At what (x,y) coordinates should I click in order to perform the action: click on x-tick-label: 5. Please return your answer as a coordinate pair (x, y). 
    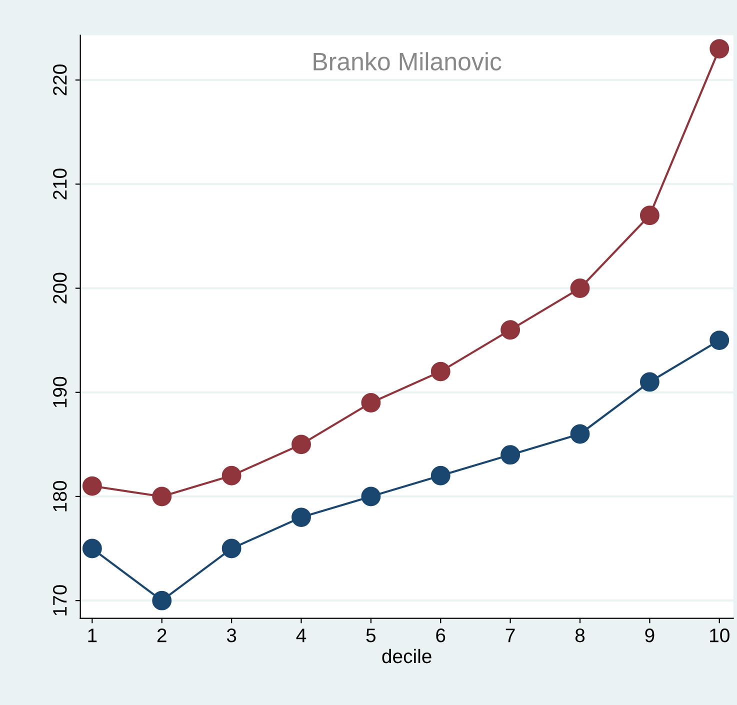
    Looking at the image, I should click on (371, 635).